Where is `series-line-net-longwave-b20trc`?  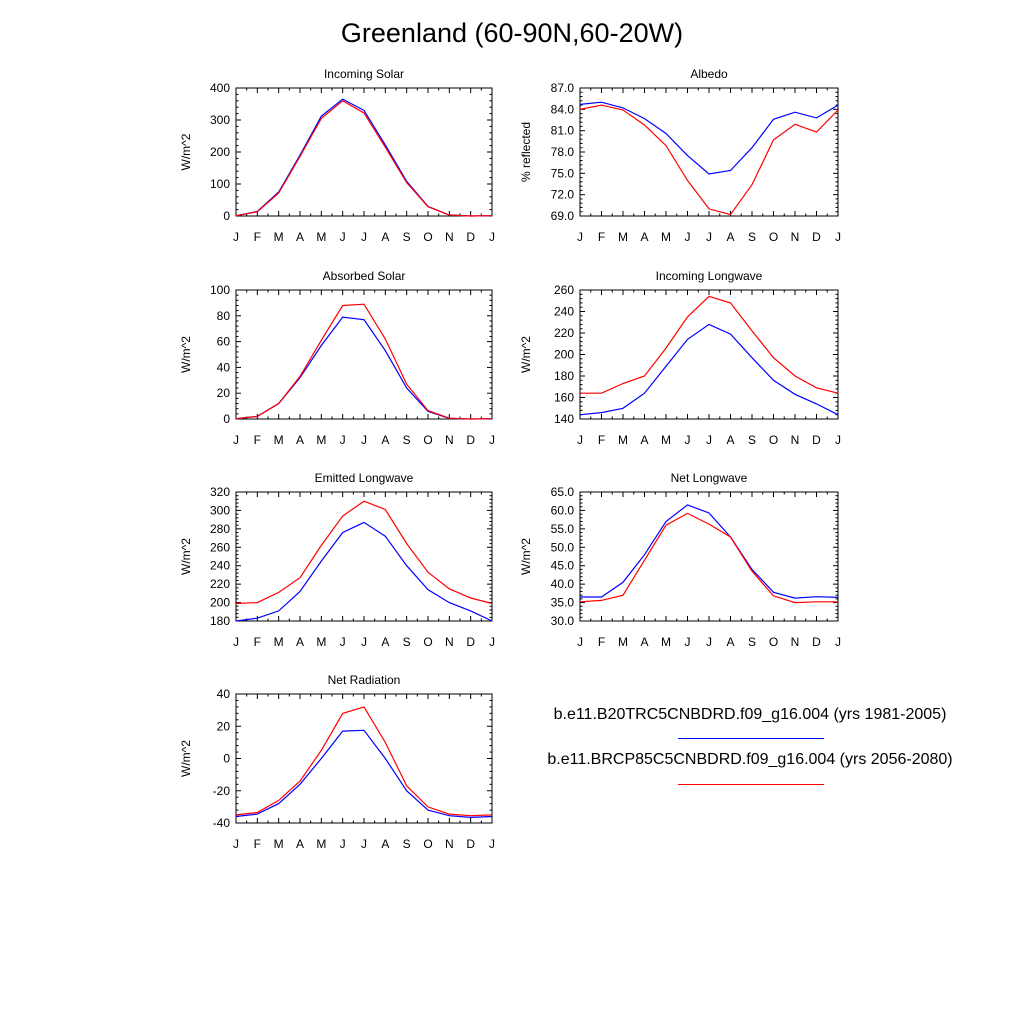 series-line-net-longwave-b20trc is located at coordinates (709, 551).